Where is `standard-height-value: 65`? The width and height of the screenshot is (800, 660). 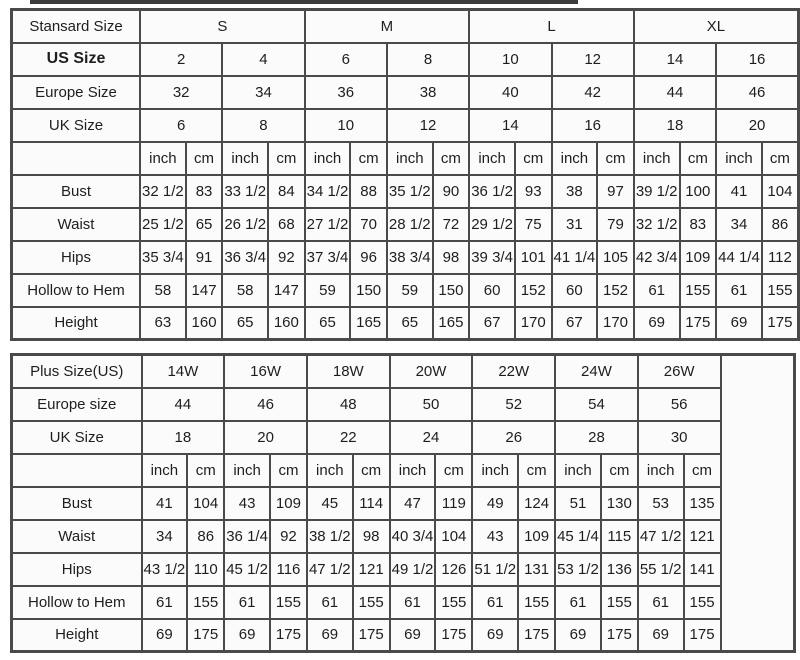 standard-height-value: 65 is located at coordinates (245, 323).